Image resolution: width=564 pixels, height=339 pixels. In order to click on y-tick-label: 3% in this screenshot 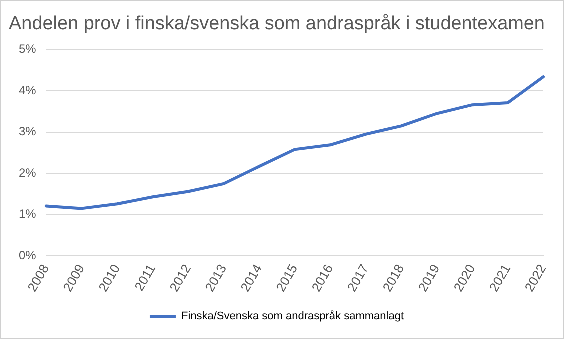, I will do `click(28, 131)`.